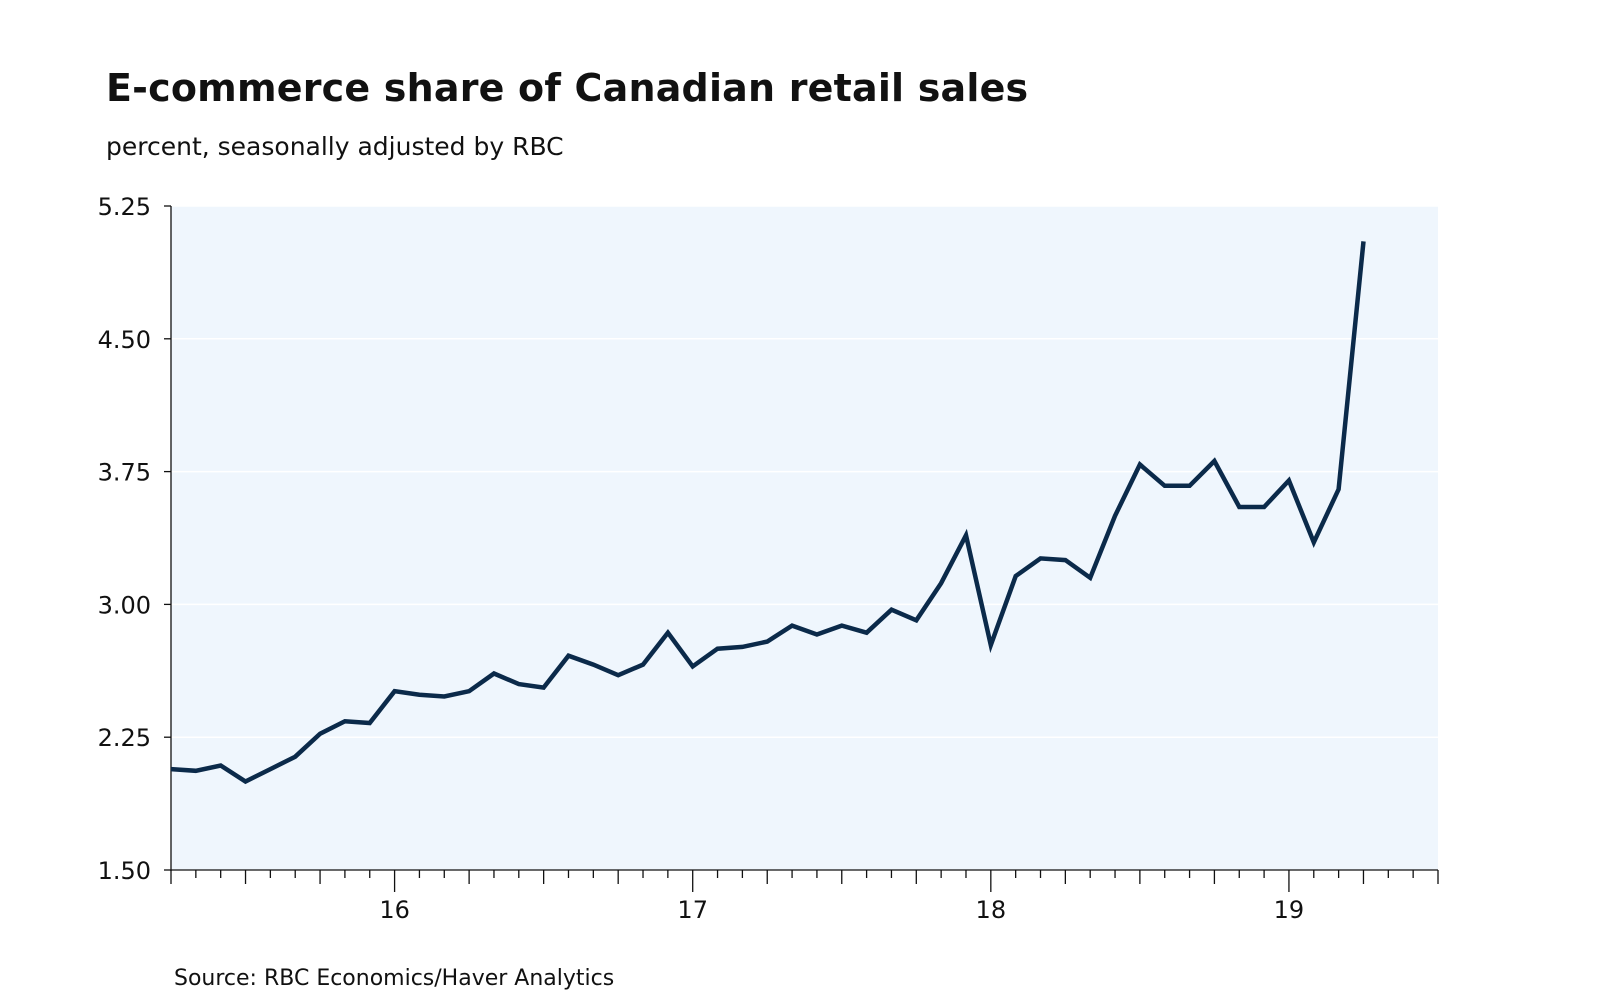 This screenshot has width=1600, height=1000. Describe the element at coordinates (124, 340) in the screenshot. I see `y-tick-label: 4.50` at that location.